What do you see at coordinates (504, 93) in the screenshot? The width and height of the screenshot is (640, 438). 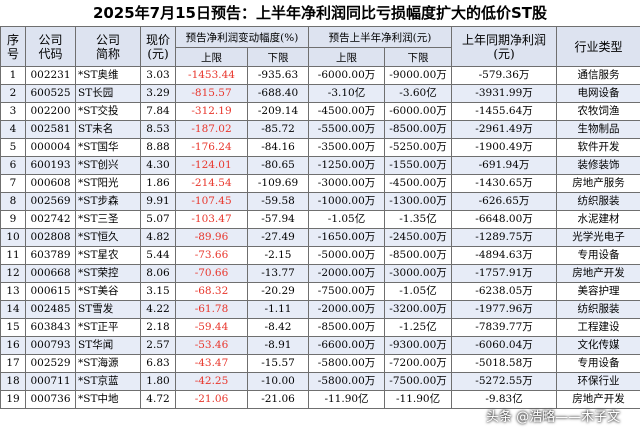 I see `cell-prev-profit: -3931.99万` at bounding box center [504, 93].